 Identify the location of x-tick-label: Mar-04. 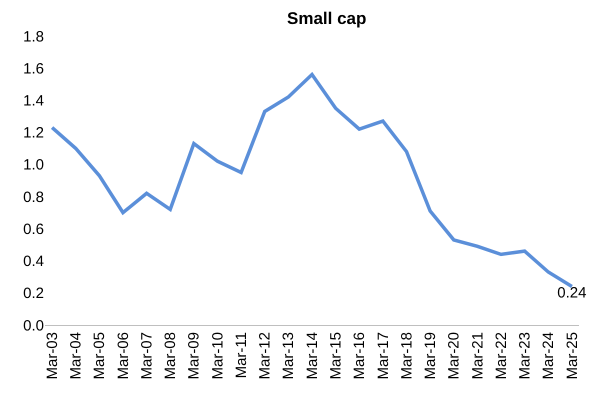
(76, 356).